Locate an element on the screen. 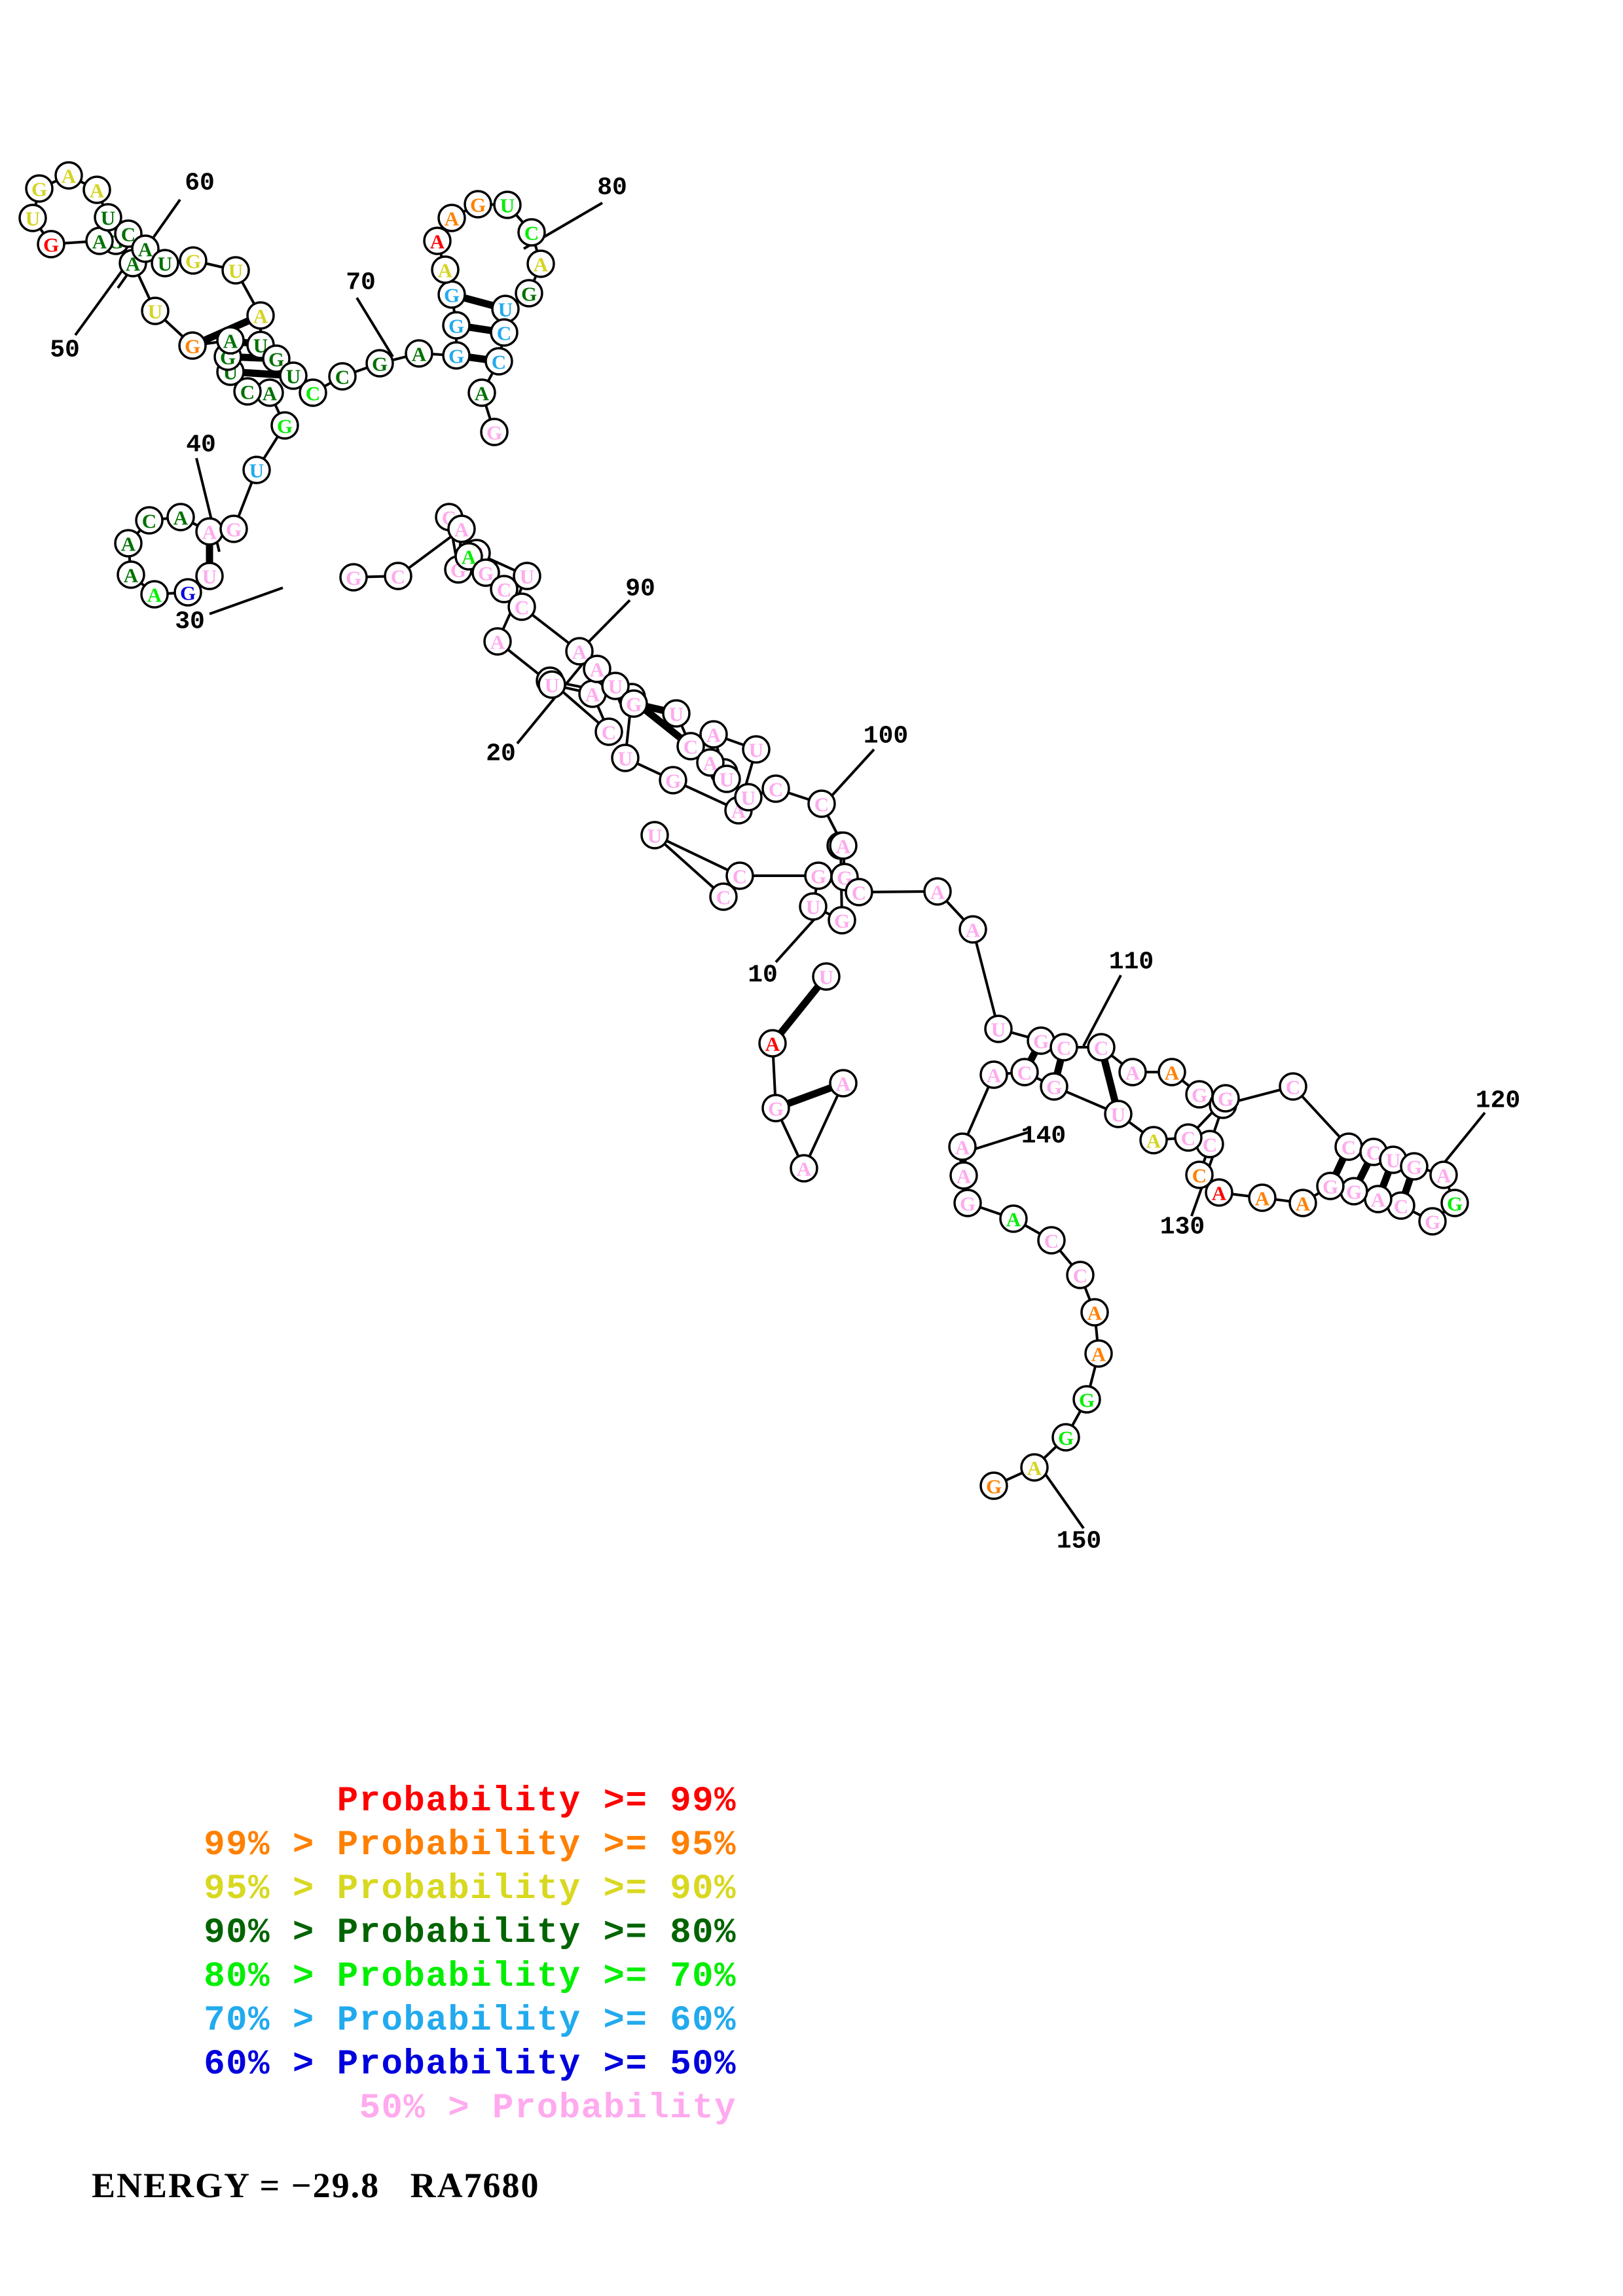  nucleotide-76: A is located at coordinates (437, 241).